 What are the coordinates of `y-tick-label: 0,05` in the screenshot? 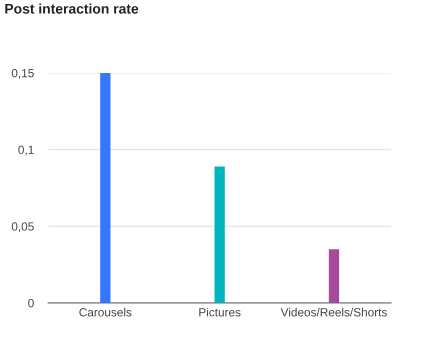 It's located at (23, 227).